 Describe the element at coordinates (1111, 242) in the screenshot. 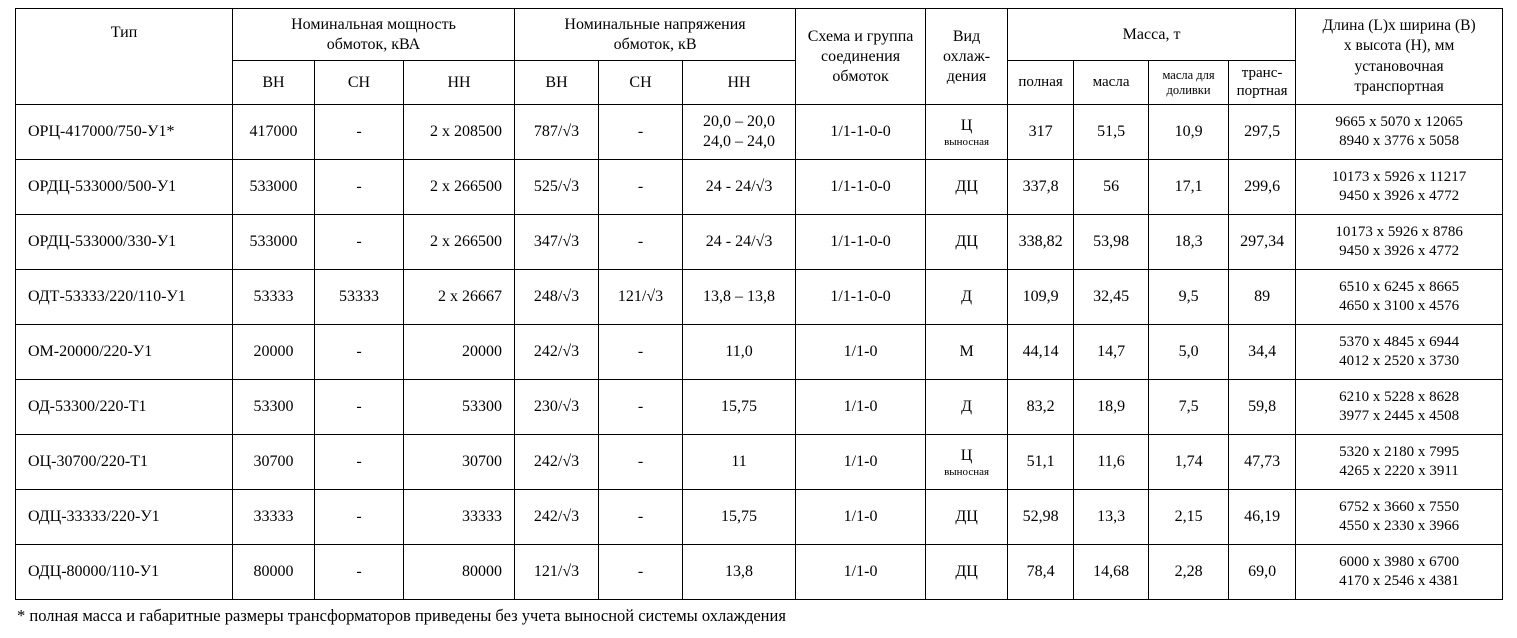

I see `cell-mass-oil: 53,98` at that location.